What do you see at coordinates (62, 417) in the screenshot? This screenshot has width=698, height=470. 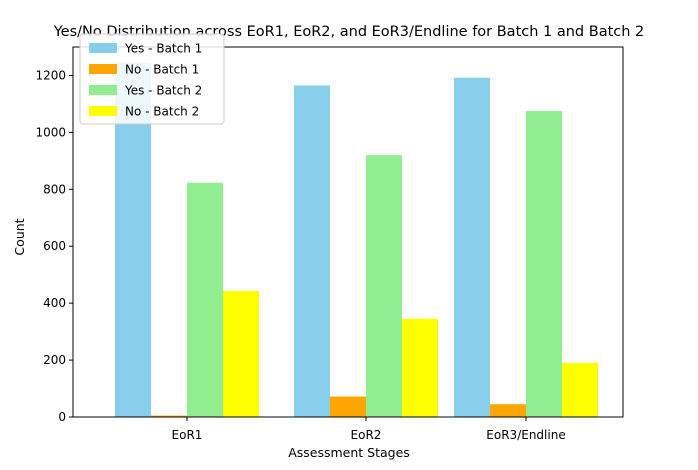 I see `y-tick-label: 0` at bounding box center [62, 417].